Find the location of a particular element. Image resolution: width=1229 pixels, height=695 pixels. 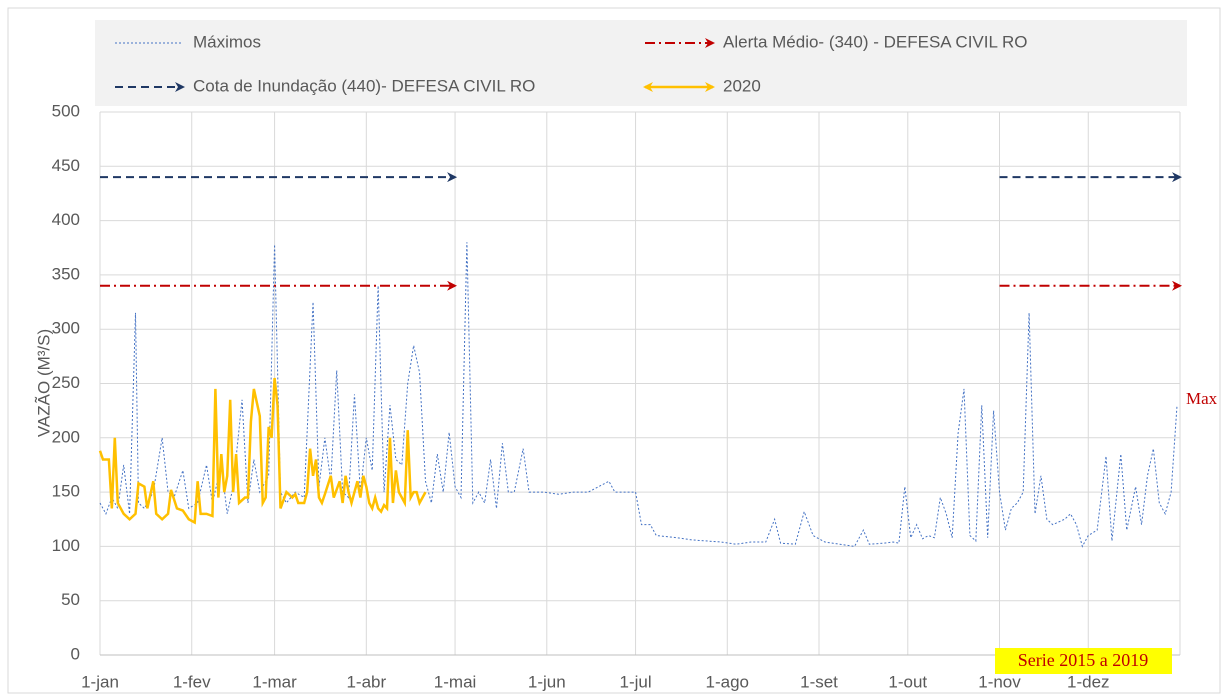

x-tick-label: 1-fev is located at coordinates (192, 681).